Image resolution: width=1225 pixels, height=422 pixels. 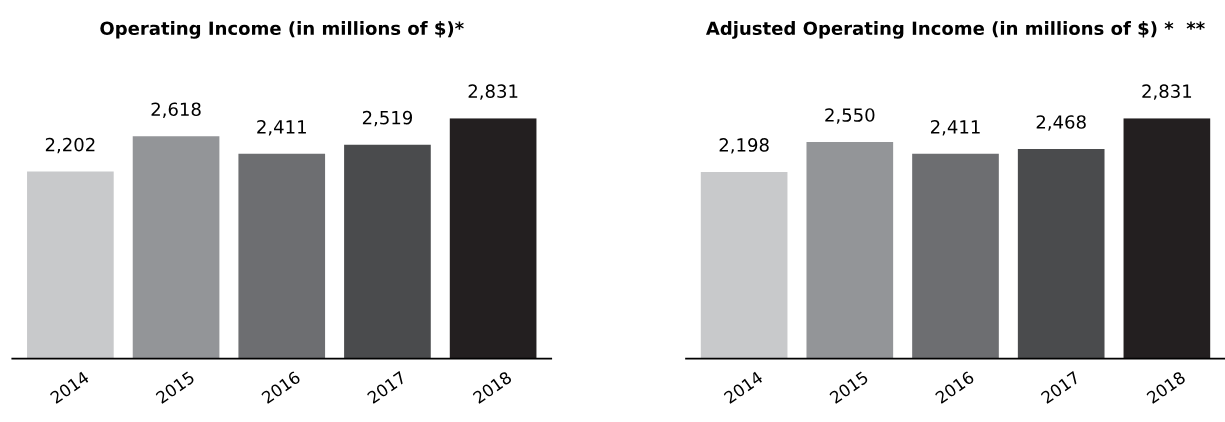 I want to click on chart-title: Adjusted Operating Income (in millions of $) * **, so click(x=955, y=30).